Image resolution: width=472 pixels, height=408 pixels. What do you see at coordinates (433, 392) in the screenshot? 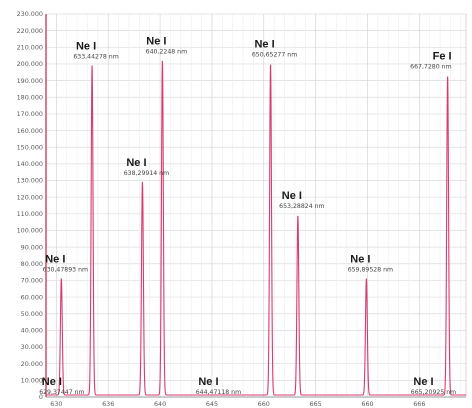
I see `peak-wavelength-label: 665,20925 nm` at bounding box center [433, 392].